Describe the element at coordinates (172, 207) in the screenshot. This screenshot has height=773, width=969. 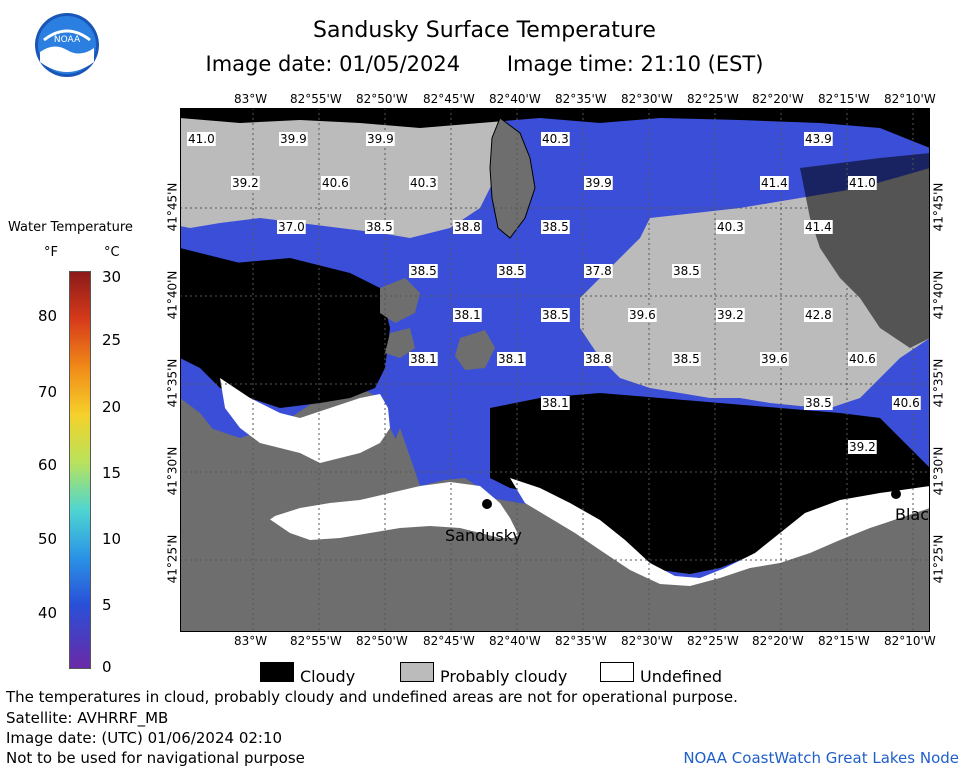
I see `lat-tick-left-0: 41°45'N` at that location.